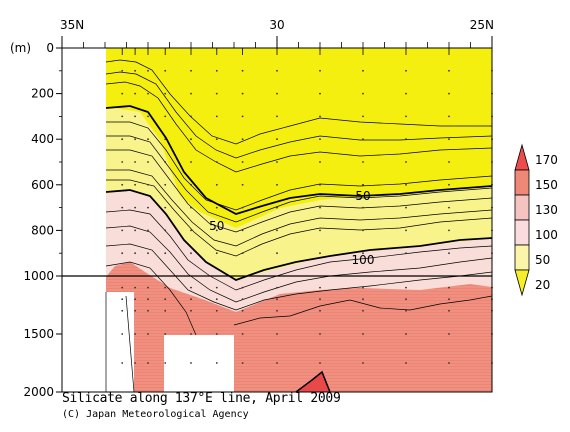 The height and width of the screenshot is (432, 570). I want to click on x-tick-label: 30, so click(276, 25).